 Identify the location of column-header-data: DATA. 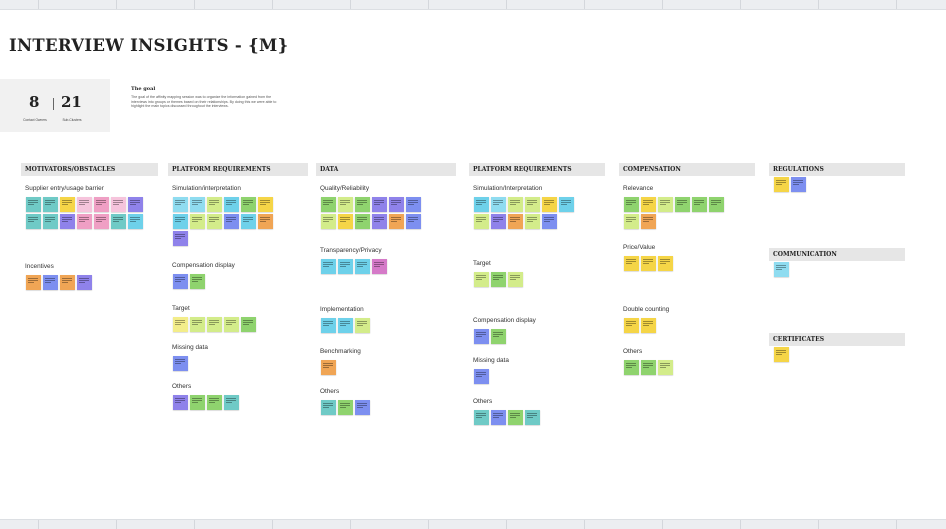
(386, 169).